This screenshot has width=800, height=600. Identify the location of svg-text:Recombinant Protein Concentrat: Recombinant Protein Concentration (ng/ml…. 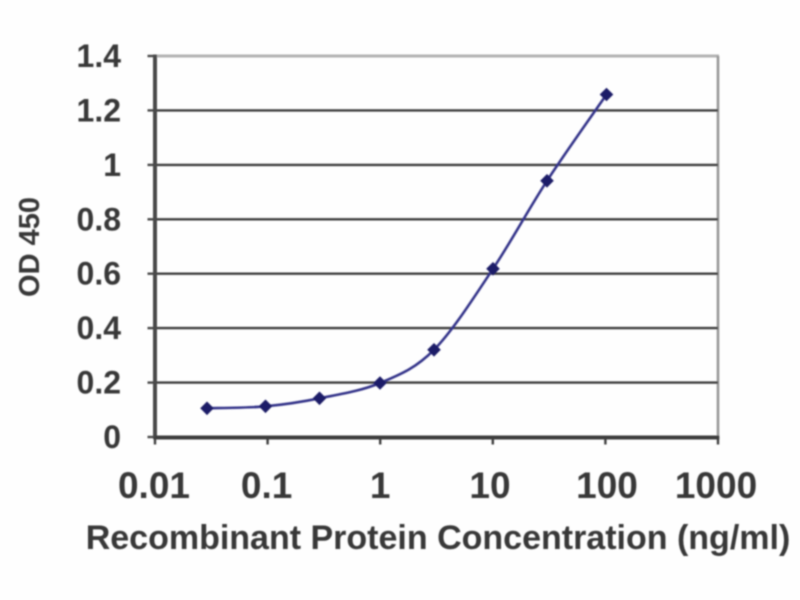
(438, 538).